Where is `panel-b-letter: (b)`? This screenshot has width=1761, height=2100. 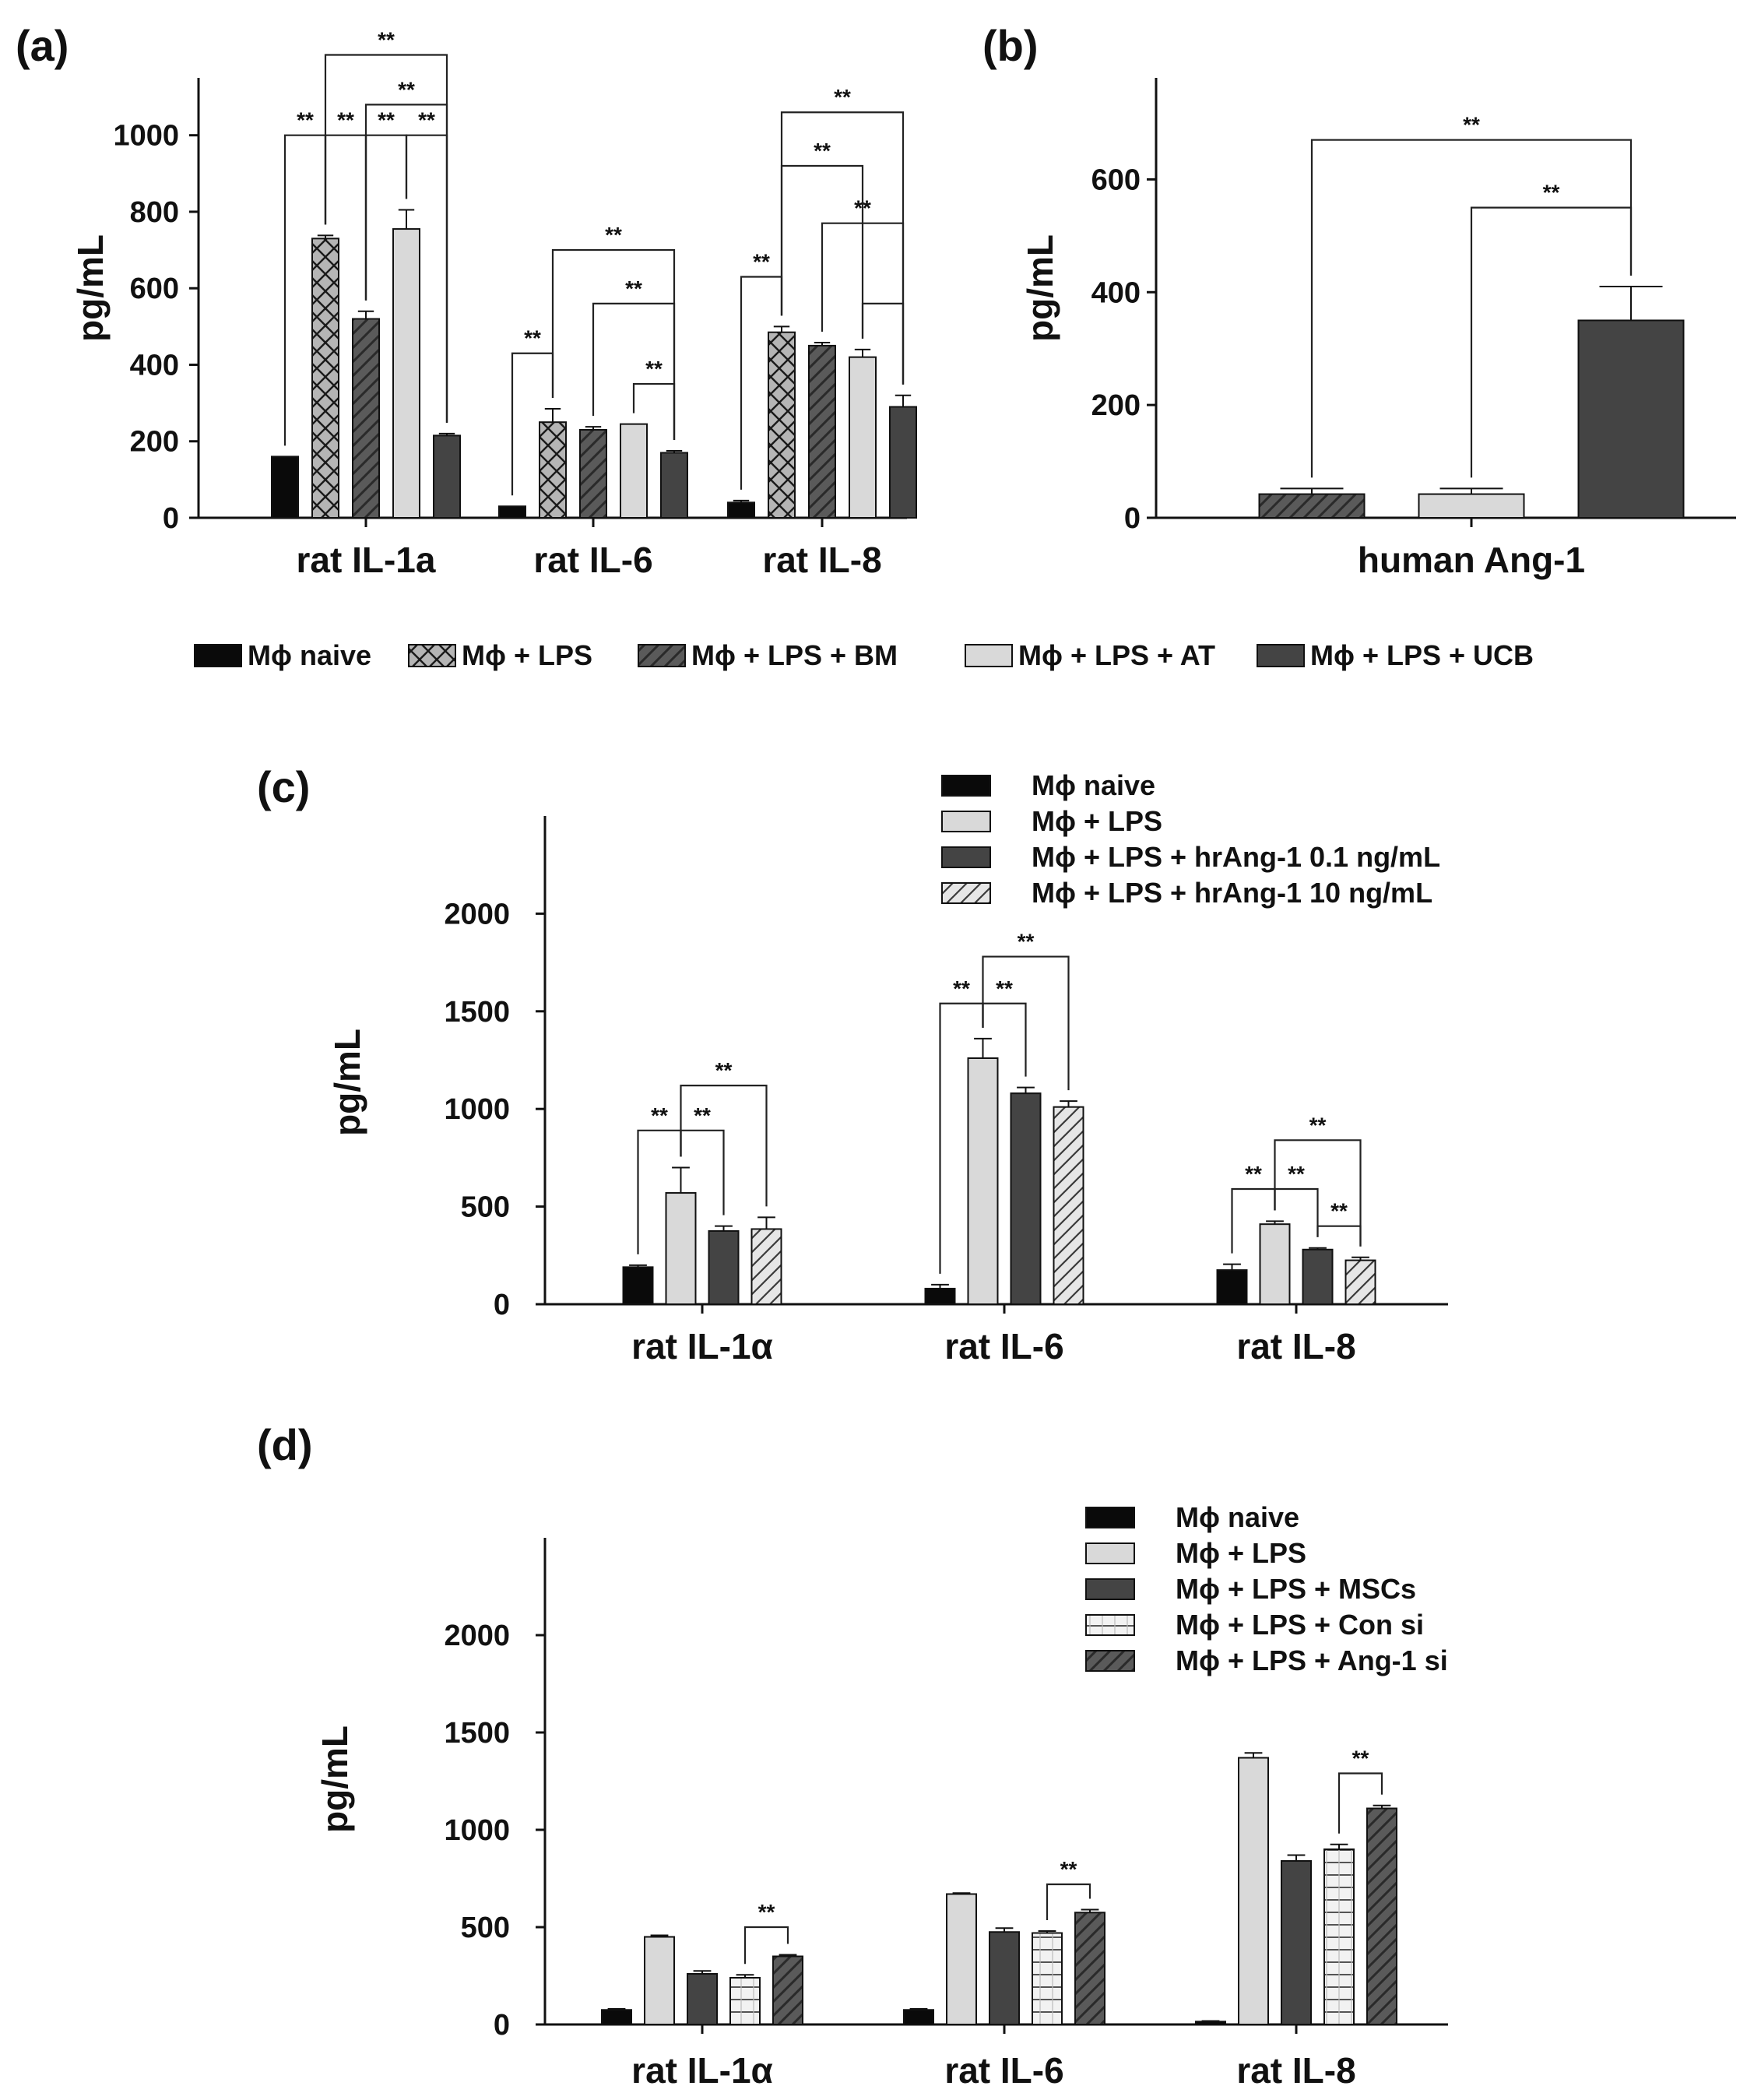
panel-b-letter: (b) is located at coordinates (1011, 45).